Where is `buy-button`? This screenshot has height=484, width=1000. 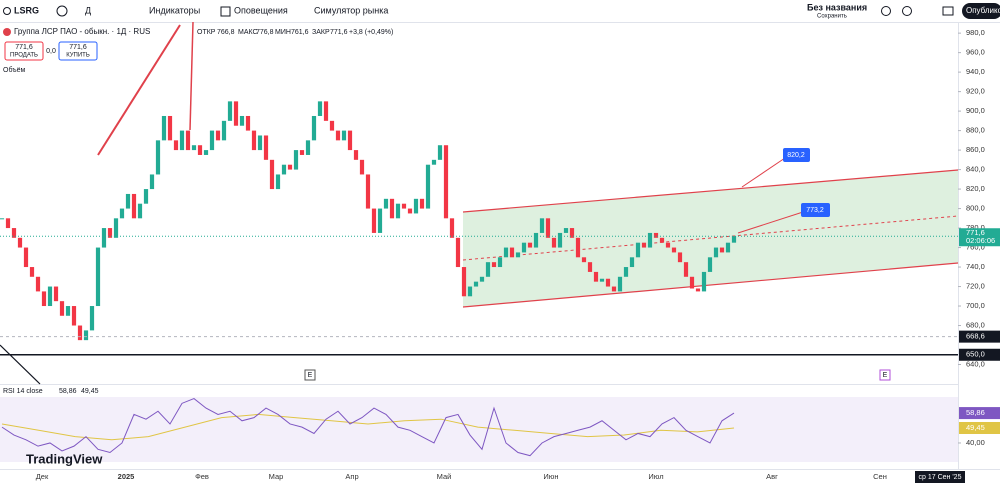 buy-button is located at coordinates (78, 51).